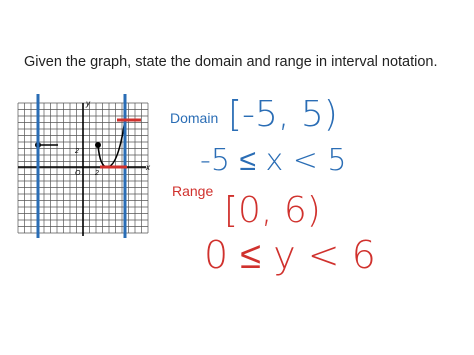 This screenshot has width=474, height=355. I want to click on domain-interval: [-5, 5), so click(283, 114).